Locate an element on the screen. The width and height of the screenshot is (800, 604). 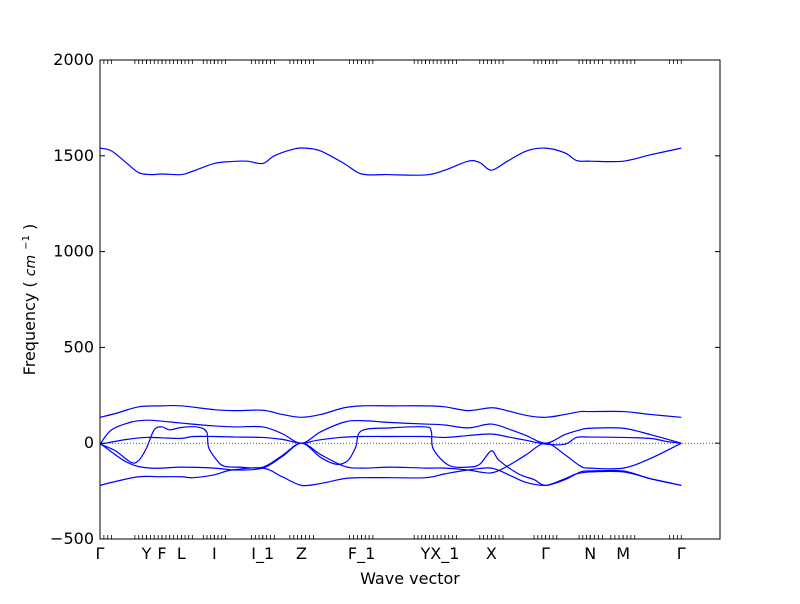
x-tick-label: Z is located at coordinates (301, 553).